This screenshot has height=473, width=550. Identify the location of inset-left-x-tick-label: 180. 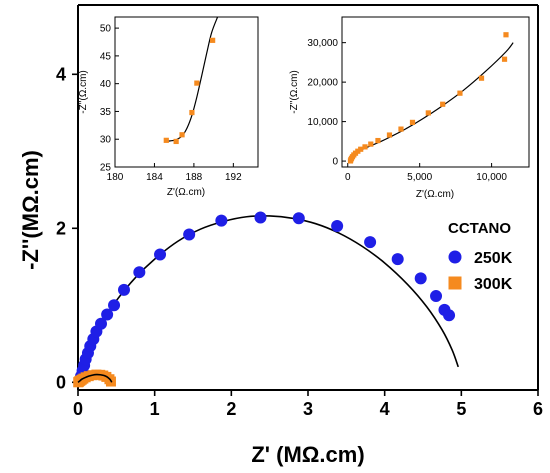
(115, 177).